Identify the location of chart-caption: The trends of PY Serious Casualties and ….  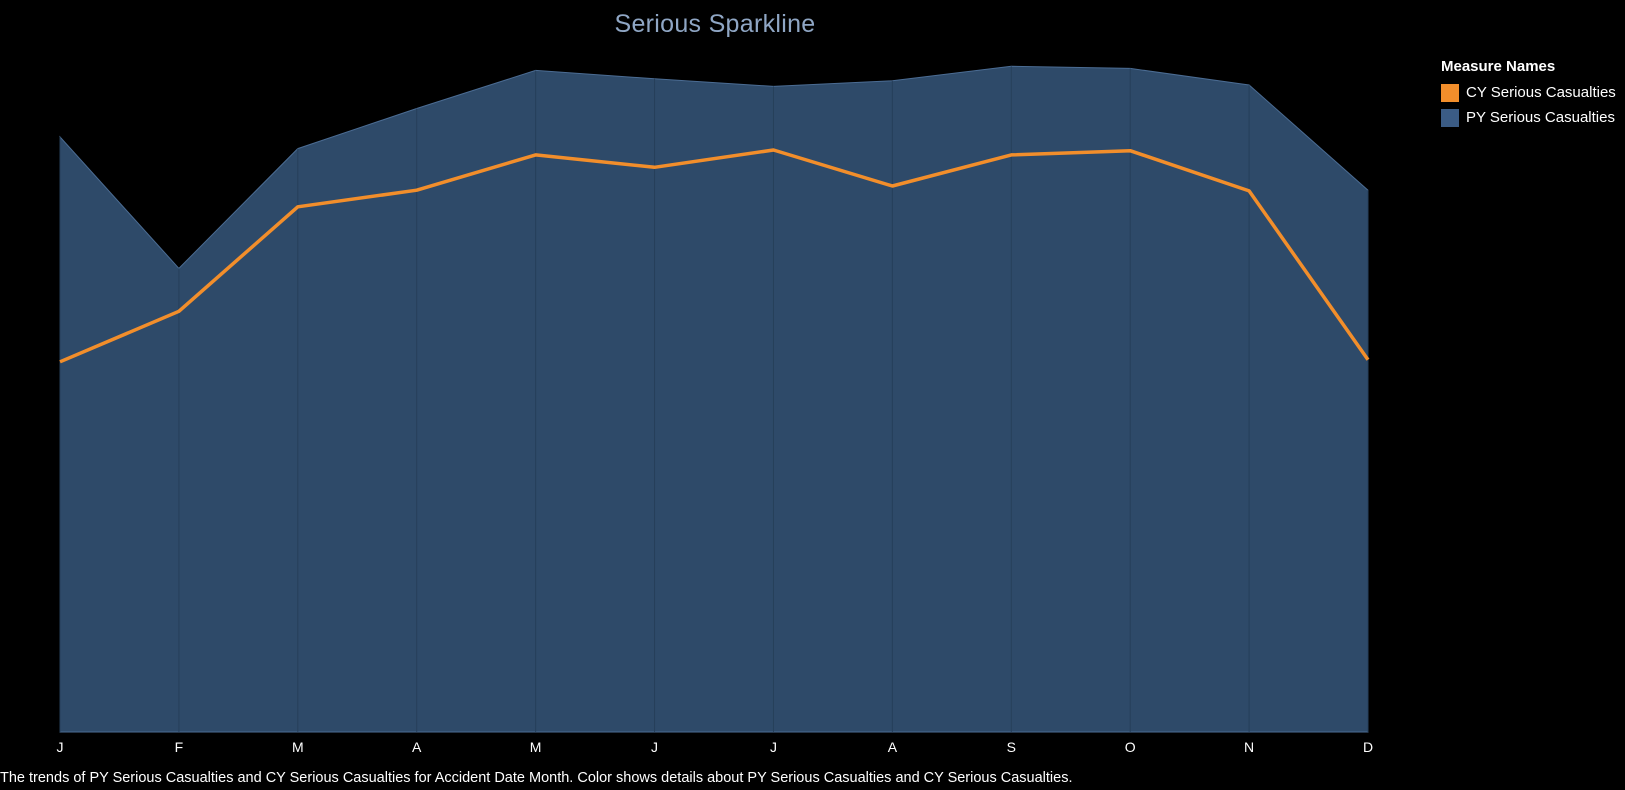
(536, 778).